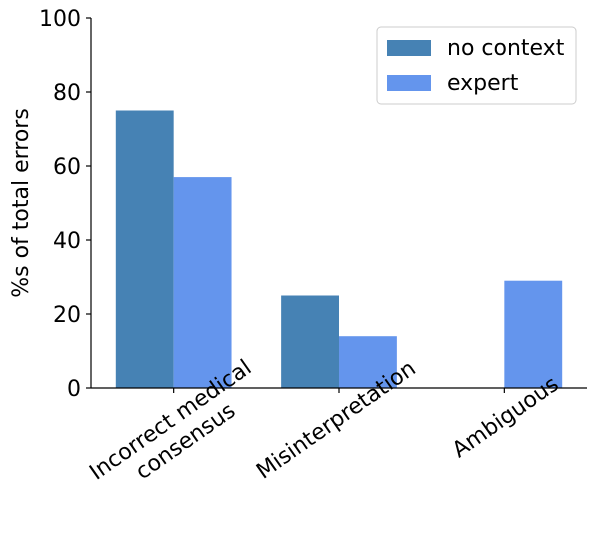 This screenshot has width=596, height=559. What do you see at coordinates (74, 389) in the screenshot?
I see `y-tick-label: 0` at bounding box center [74, 389].